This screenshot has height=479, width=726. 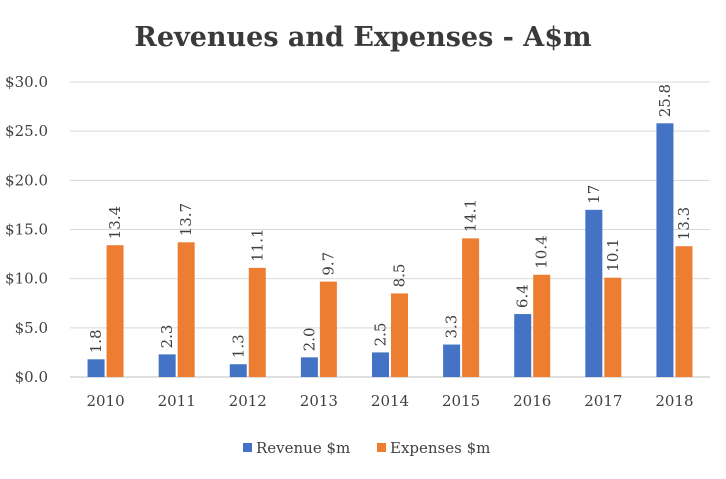 I want to click on revenue-data-label: 6.4, so click(x=523, y=296).